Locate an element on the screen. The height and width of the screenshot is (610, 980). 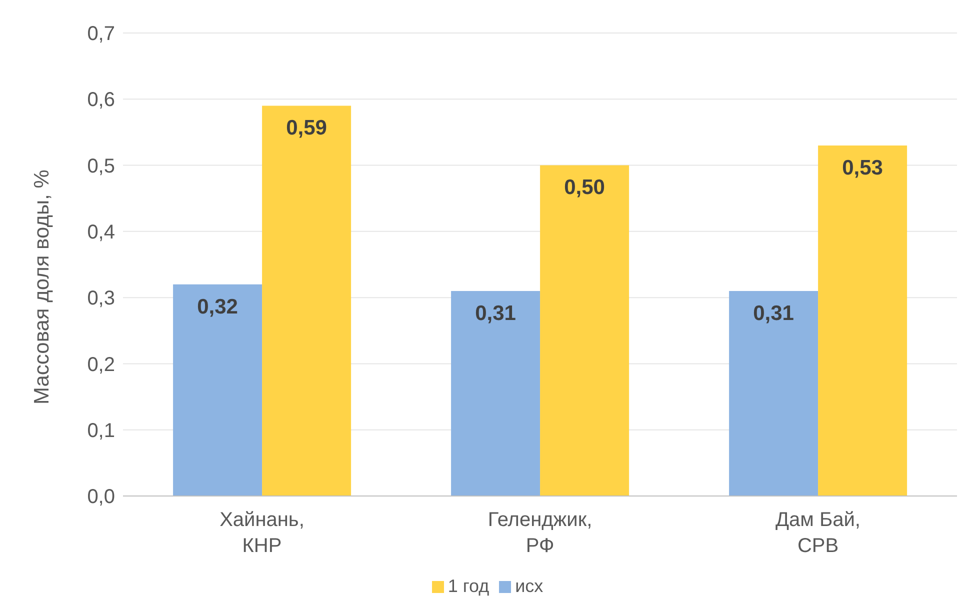
y-tick-label: 0,2 is located at coordinates (101, 365).